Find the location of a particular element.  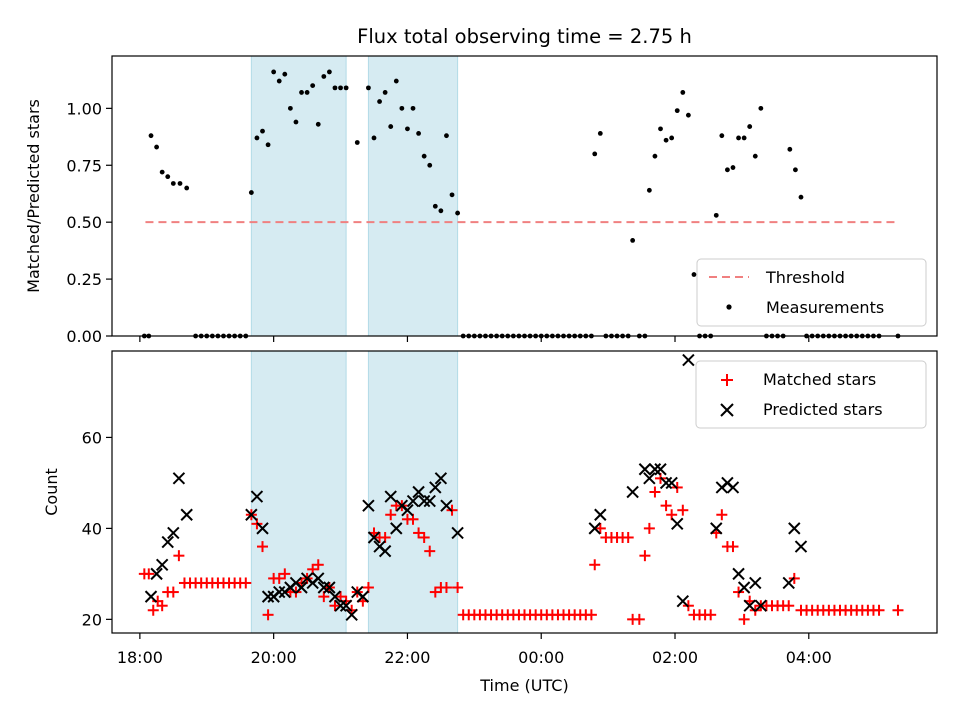

bottom-y-axis-label: Count is located at coordinates (51, 492).